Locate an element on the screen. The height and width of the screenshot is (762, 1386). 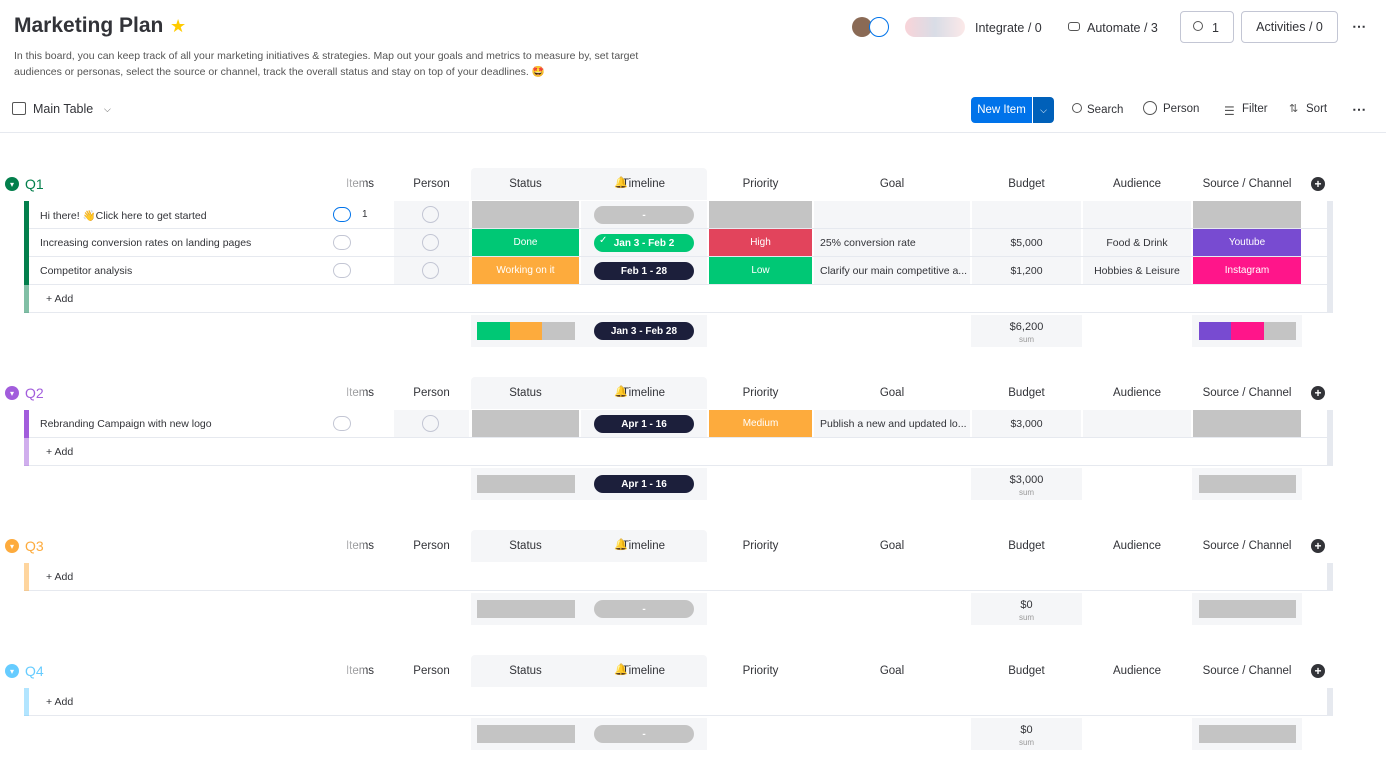
person-avatar is located at coordinates (430, 242).